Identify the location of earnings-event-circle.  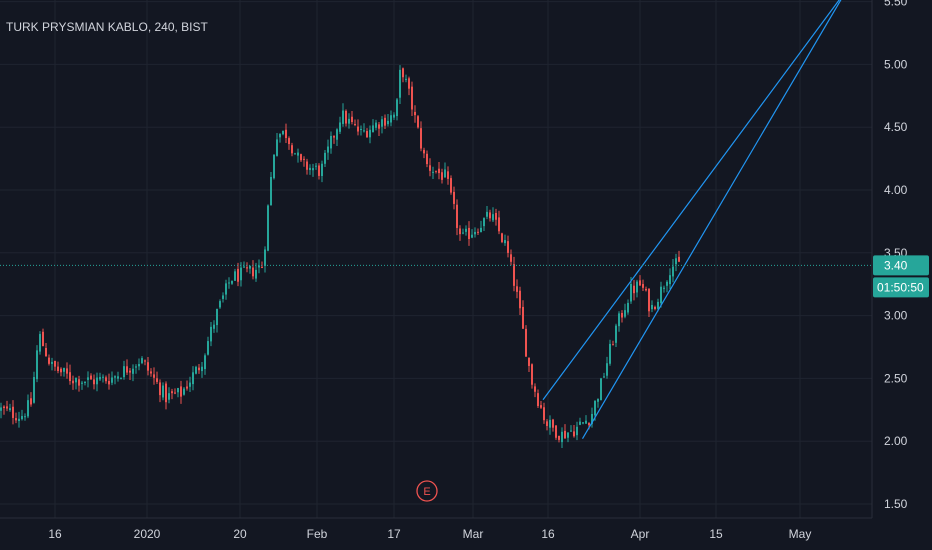
(427, 491).